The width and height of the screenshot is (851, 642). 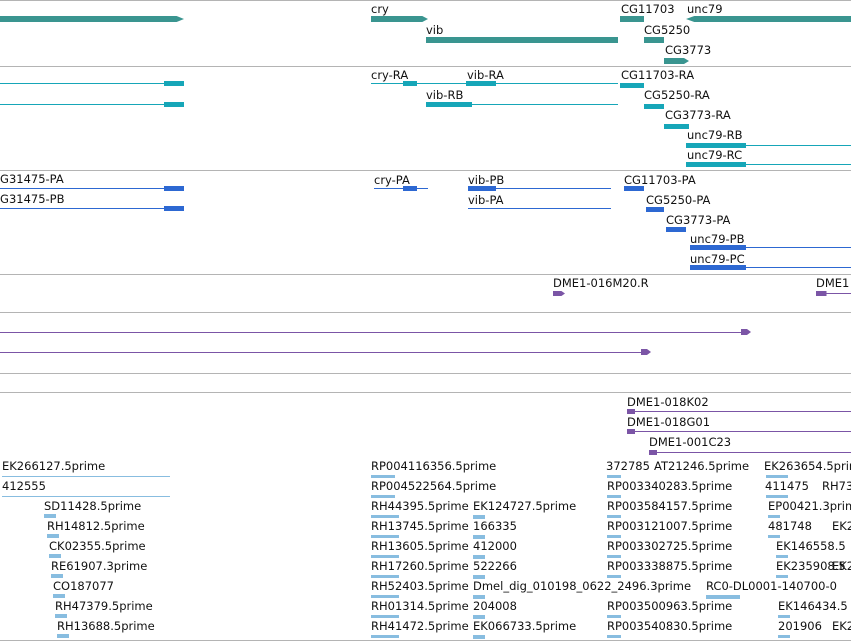 I want to click on protein-label: CG5250-PA, so click(x=678, y=200).